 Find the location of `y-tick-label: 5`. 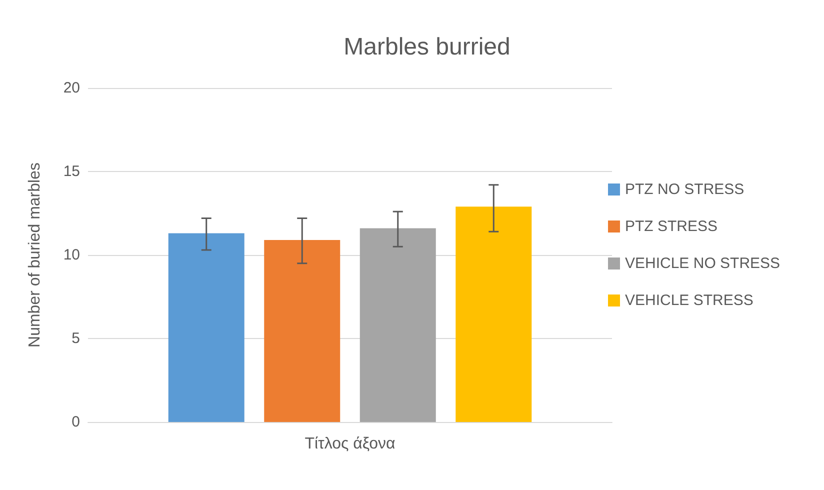

y-tick-label: 5 is located at coordinates (76, 338).